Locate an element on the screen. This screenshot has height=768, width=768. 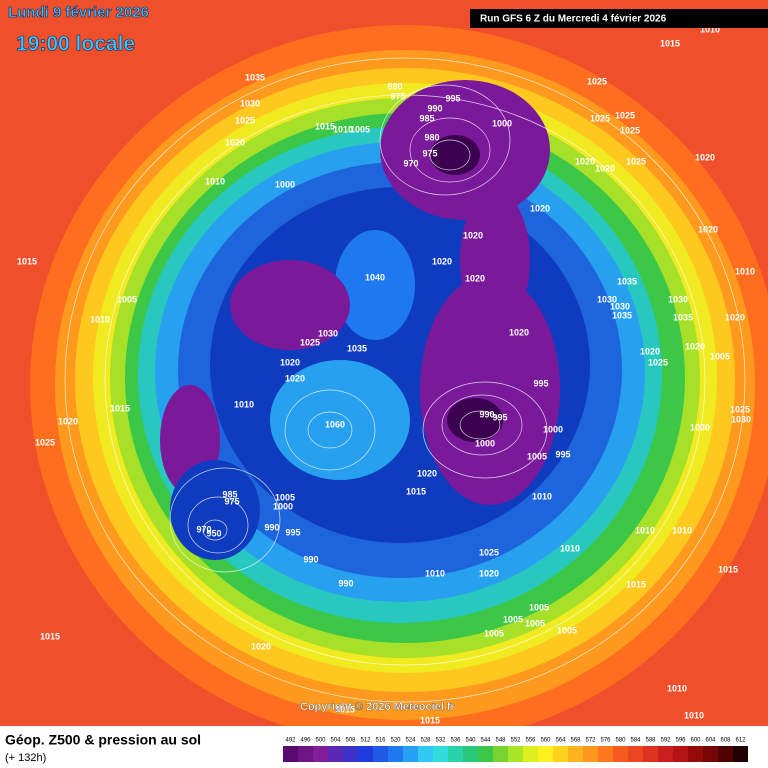
colorbar-tick-label: 548 is located at coordinates (500, 741).